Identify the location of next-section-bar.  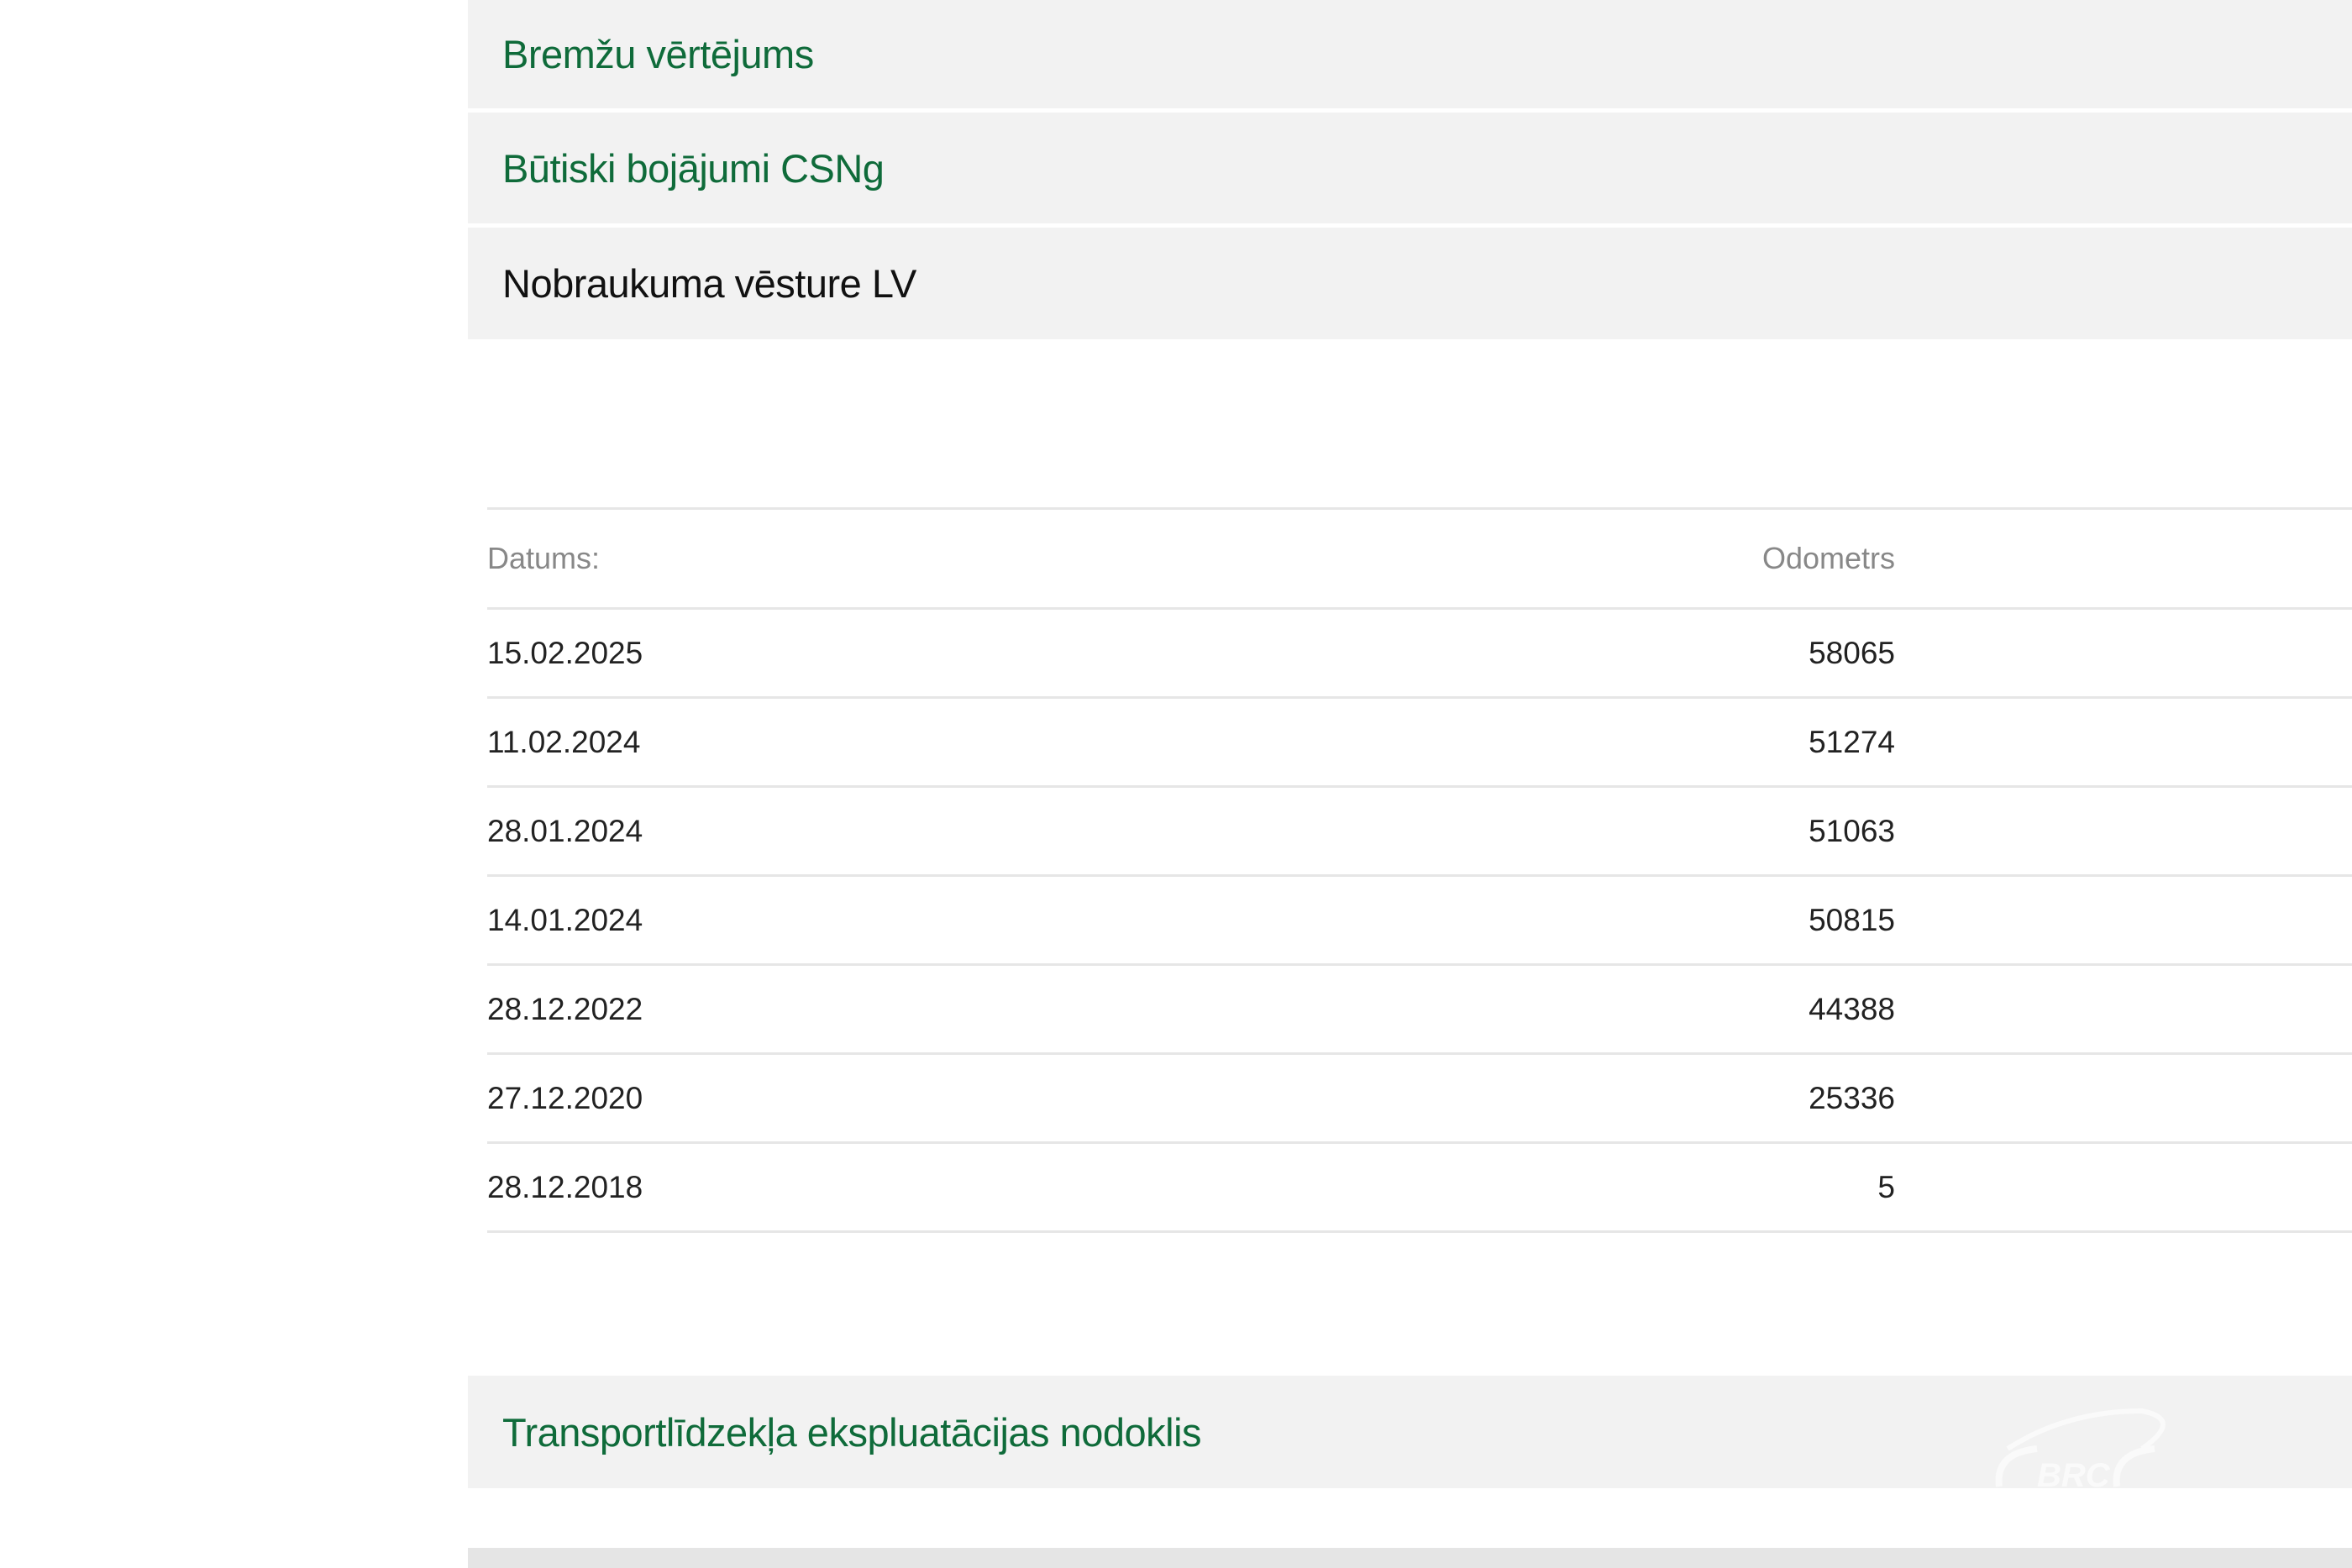
(1410, 1558).